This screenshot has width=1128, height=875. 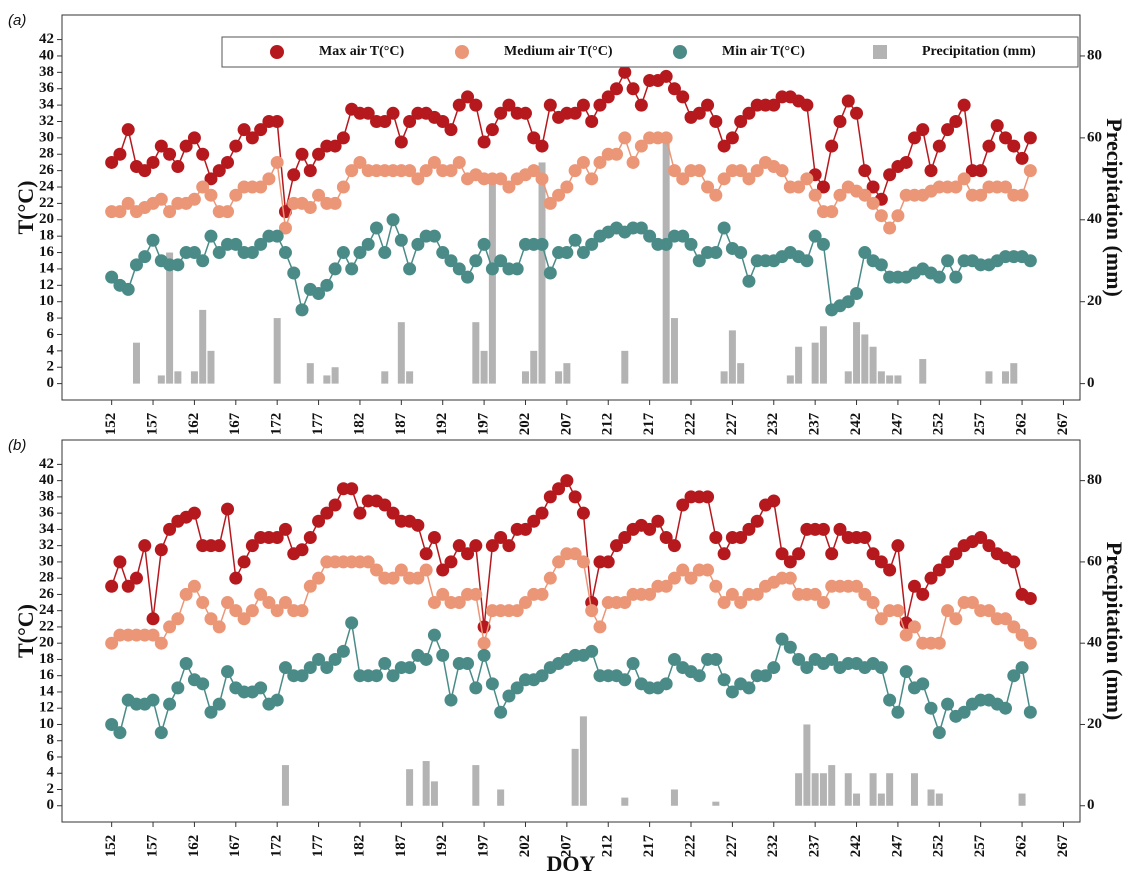 What do you see at coordinates (1094, 55) in the screenshot?
I see `y2-tick-label: 80` at bounding box center [1094, 55].